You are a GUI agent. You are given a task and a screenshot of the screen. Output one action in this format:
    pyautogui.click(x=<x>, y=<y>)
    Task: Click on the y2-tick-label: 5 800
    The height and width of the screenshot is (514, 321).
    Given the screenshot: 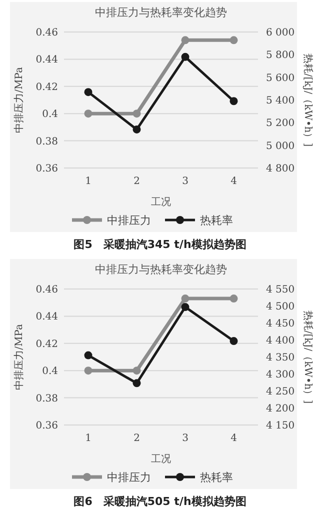 What is the action you would take?
    pyautogui.click(x=280, y=56)
    